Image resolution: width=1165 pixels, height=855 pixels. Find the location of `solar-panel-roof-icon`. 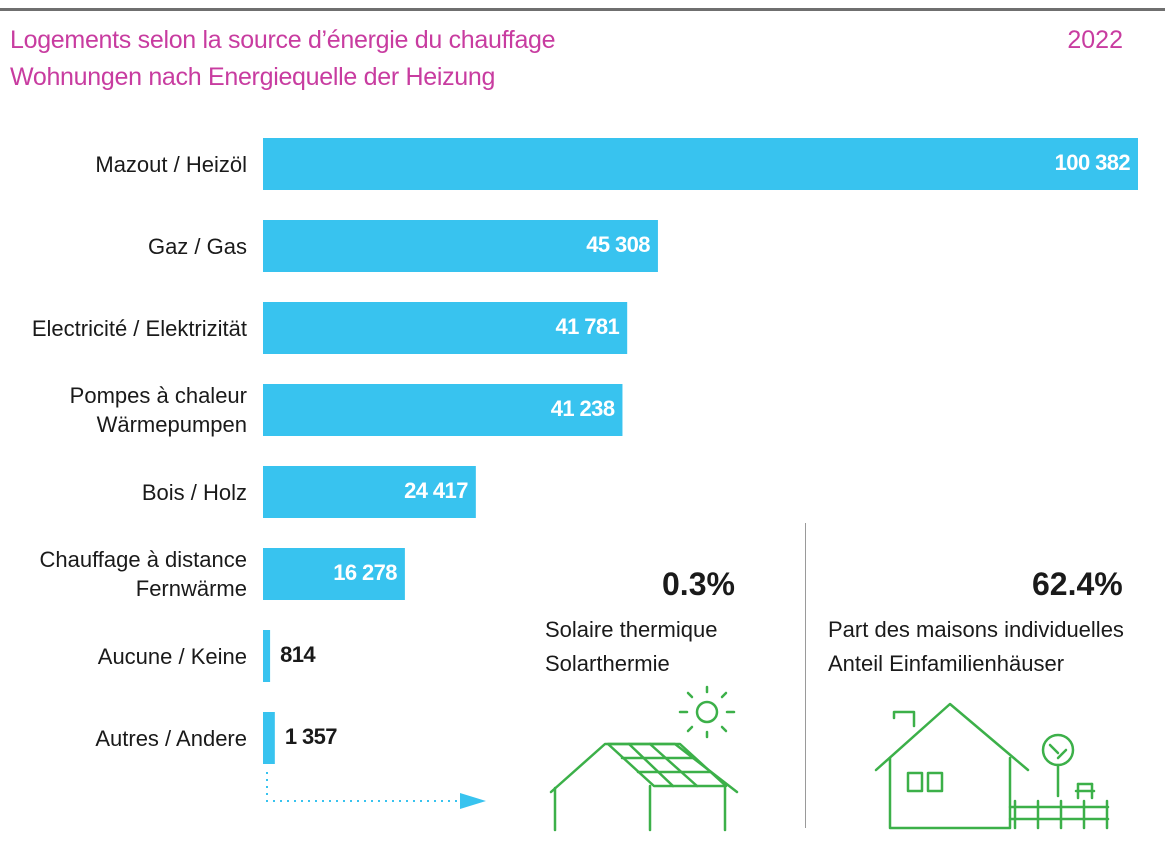

solar-panel-roof-icon is located at coordinates (644, 758).